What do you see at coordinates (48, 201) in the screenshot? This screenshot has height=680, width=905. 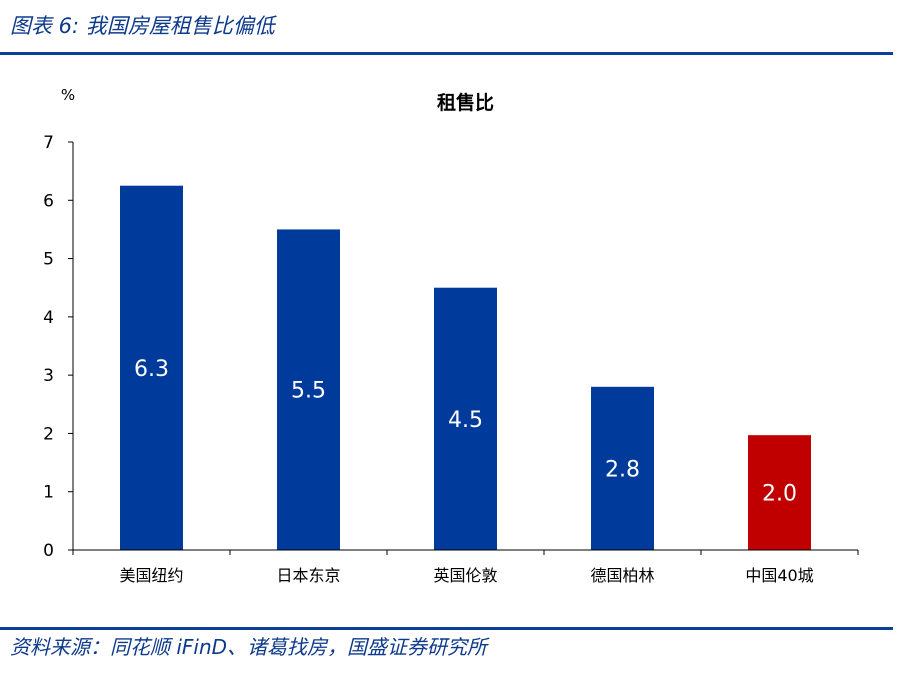 I see `y-tick-label: 6` at bounding box center [48, 201].